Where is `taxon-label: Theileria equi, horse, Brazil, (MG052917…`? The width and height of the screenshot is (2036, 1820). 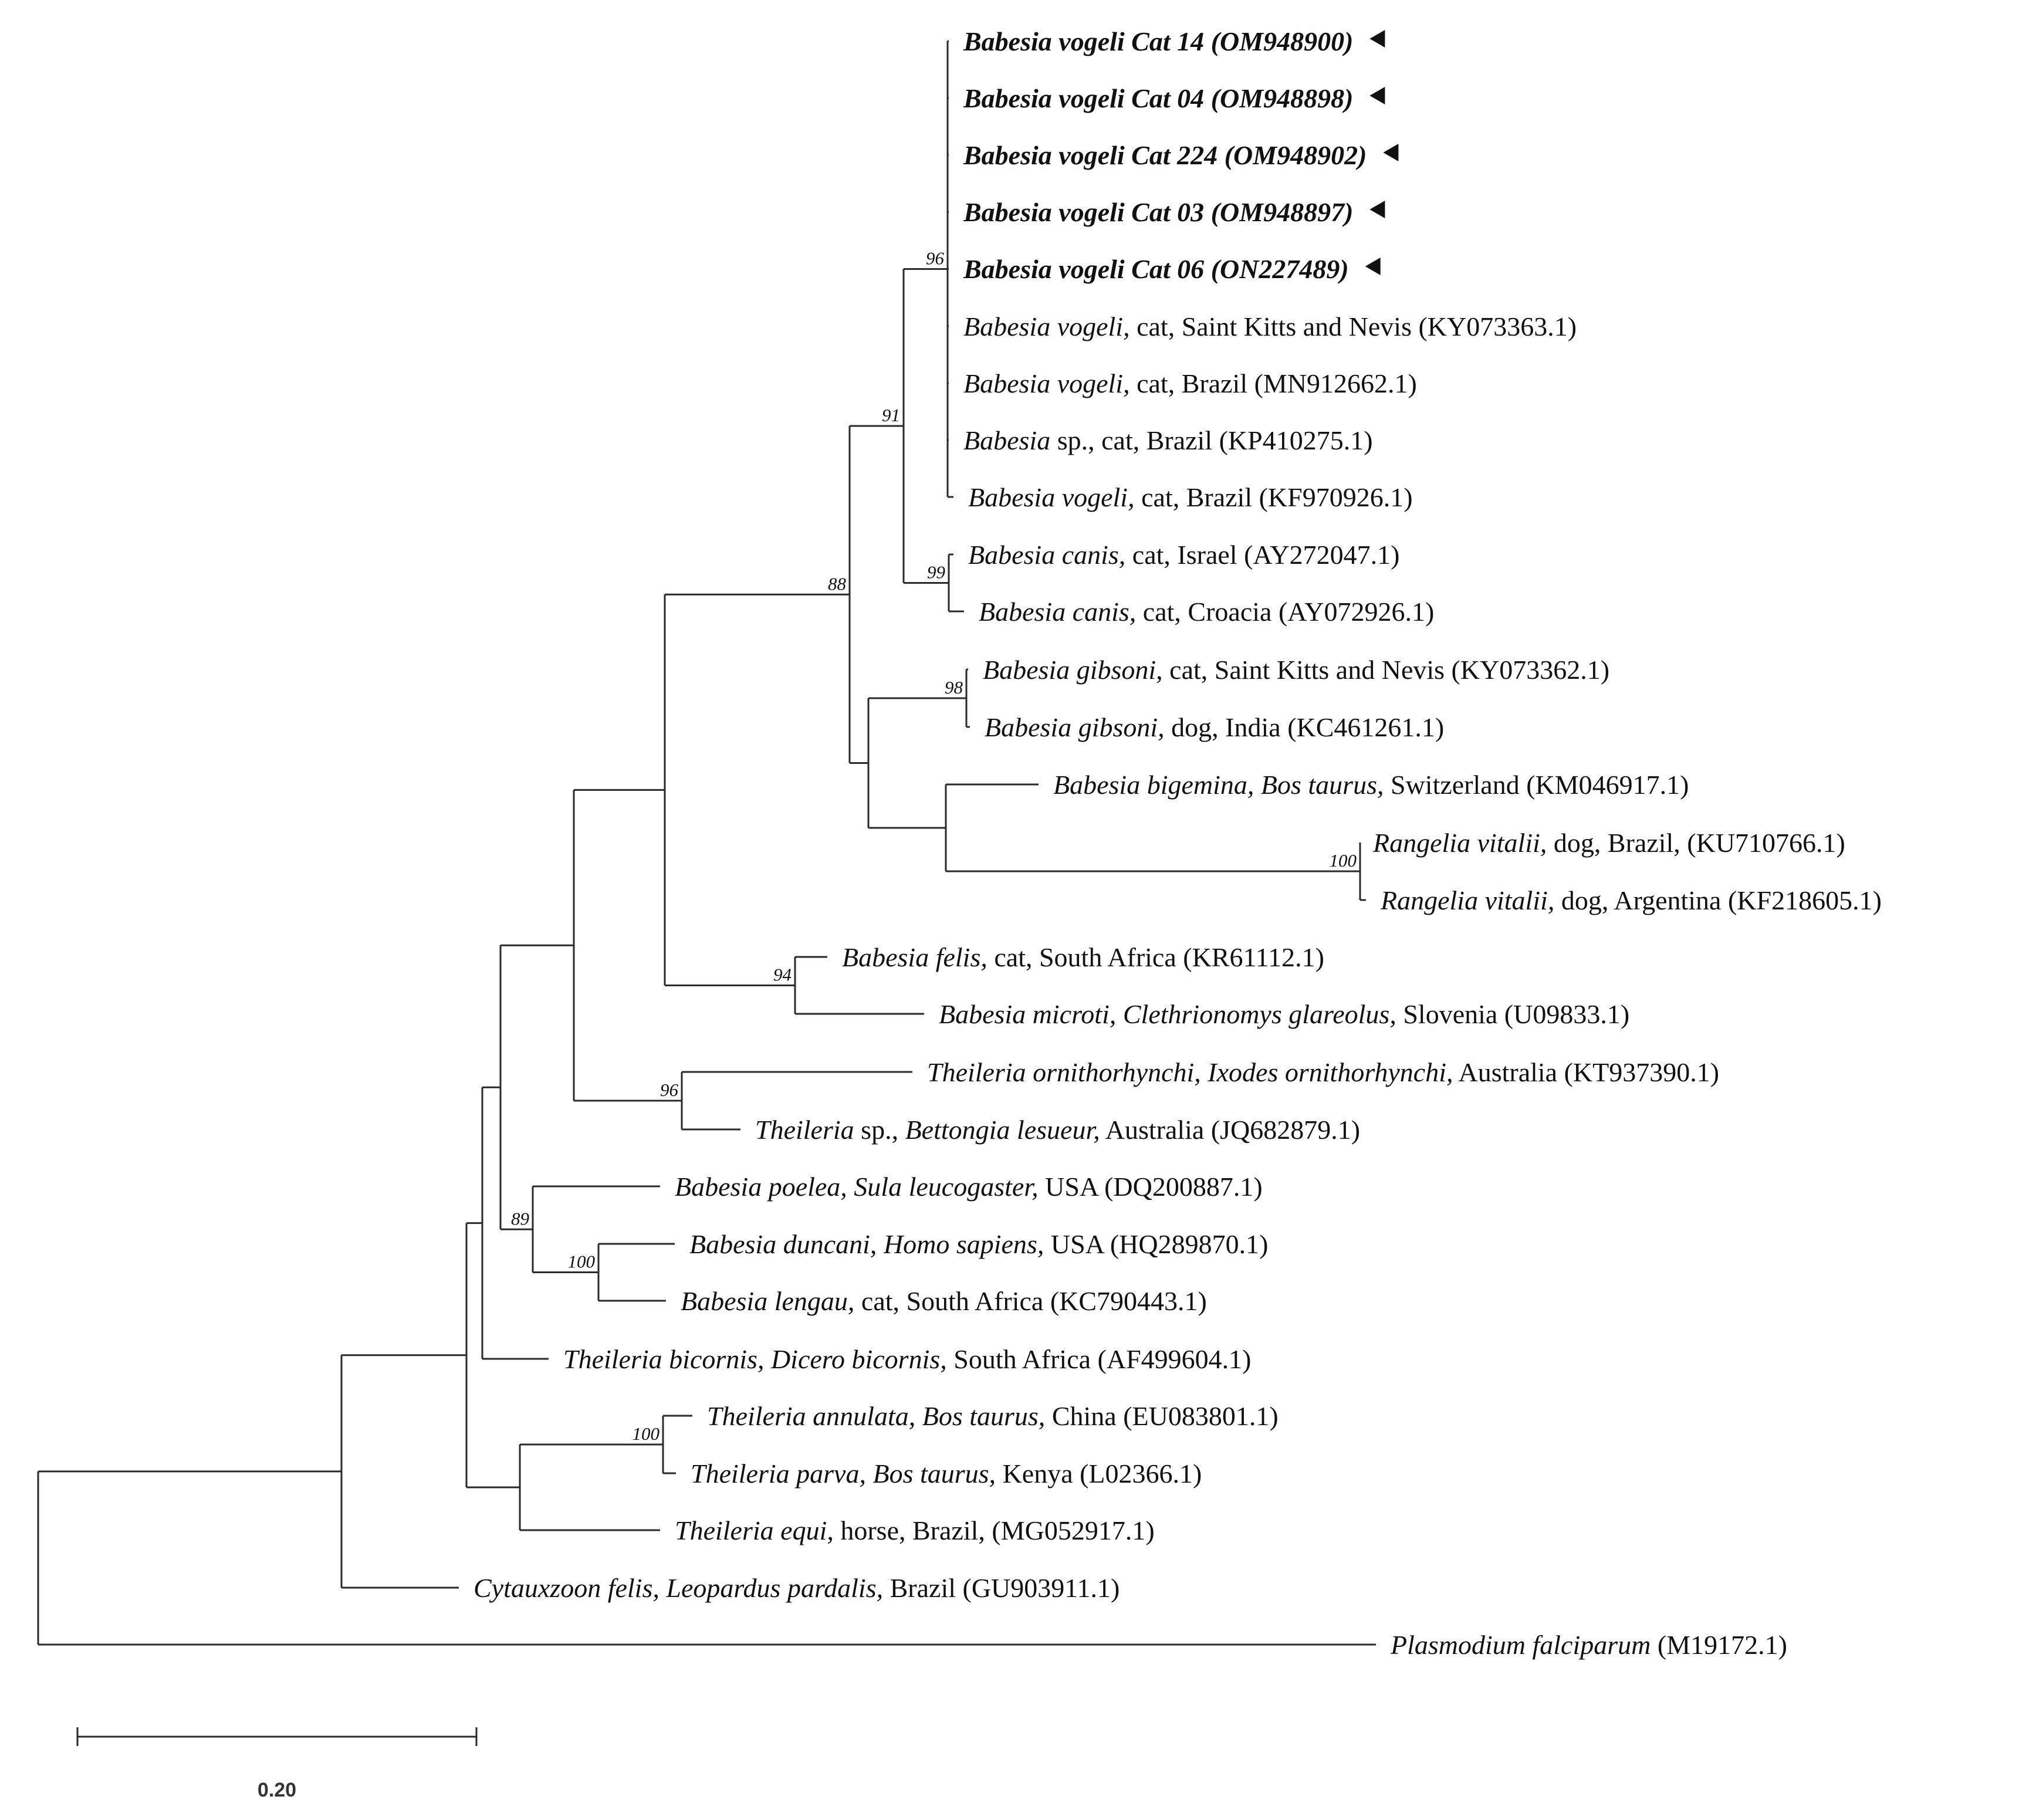 taxon-label: Theileria equi, horse, Brazil, (MG052917… is located at coordinates (915, 1530).